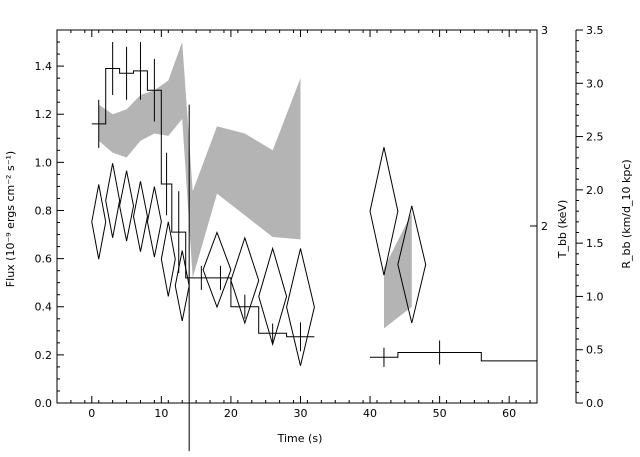 This screenshot has width=640, height=457. What do you see at coordinates (44, 114) in the screenshot?
I see `y-tick-label-7: 1.2` at bounding box center [44, 114].